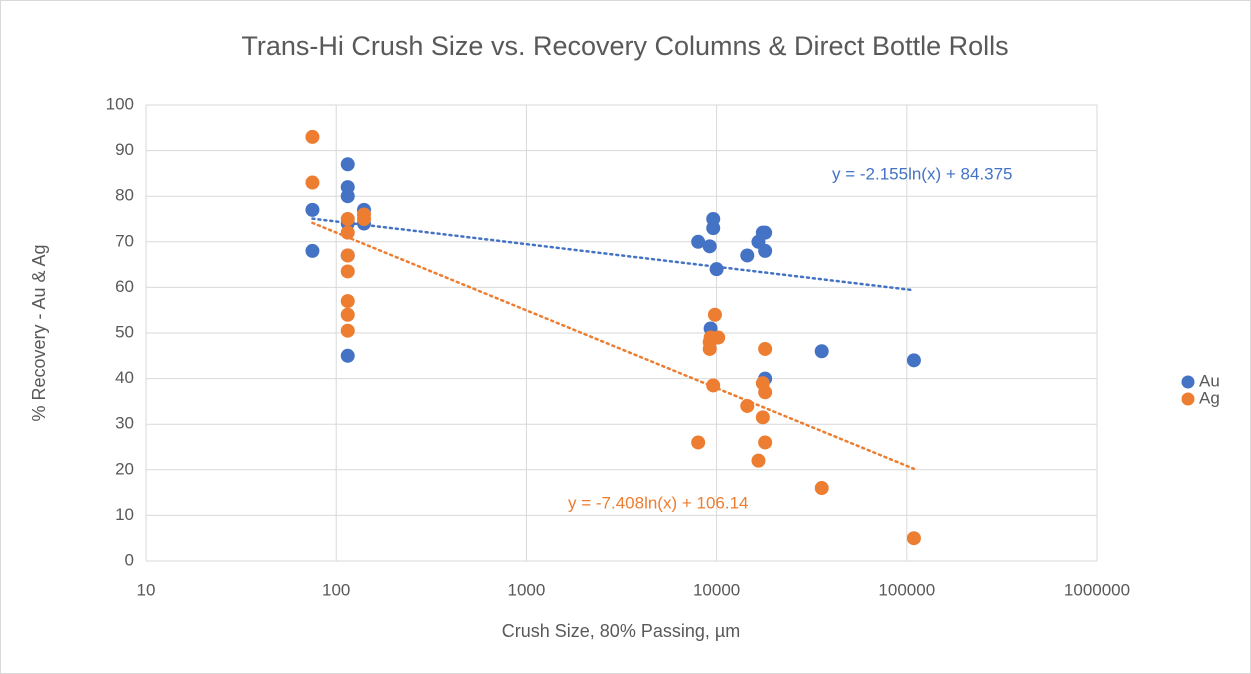 The width and height of the screenshot is (1251, 674). What do you see at coordinates (124, 331) in the screenshot?
I see `y-tick-label: 50` at bounding box center [124, 331].